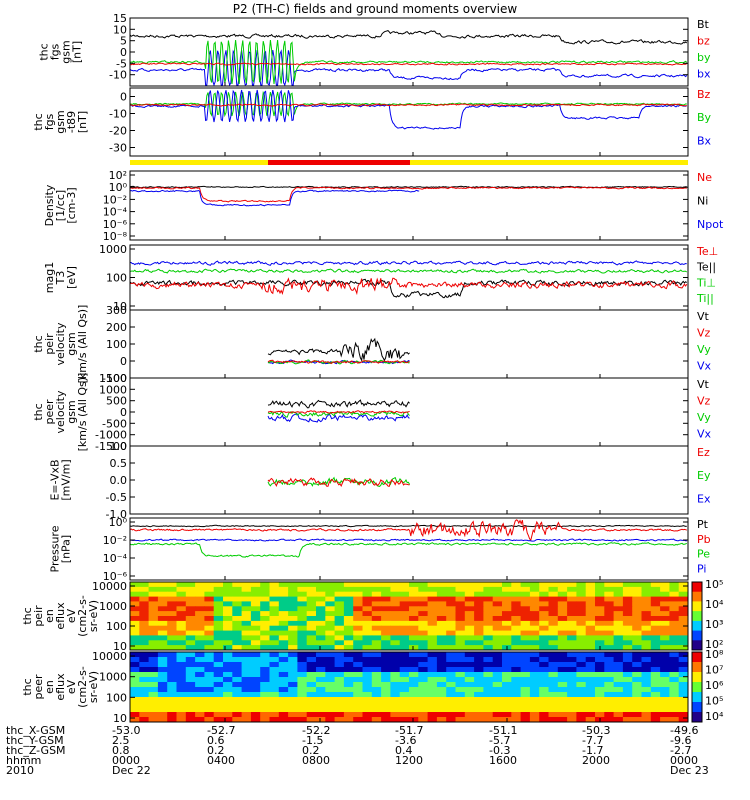 The image size is (750, 800). I want to click on temperature-frame, so click(409, 277).